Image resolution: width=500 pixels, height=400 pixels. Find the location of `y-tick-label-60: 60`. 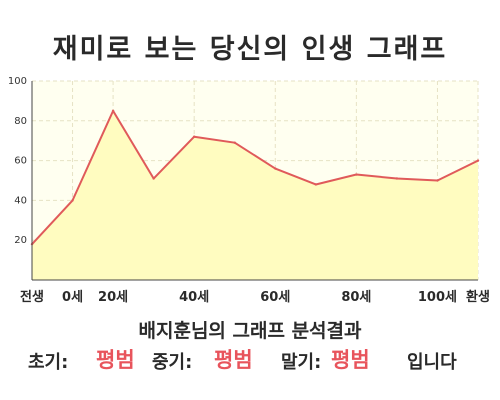

y-tick-label-60: 60 is located at coordinates (20, 161).